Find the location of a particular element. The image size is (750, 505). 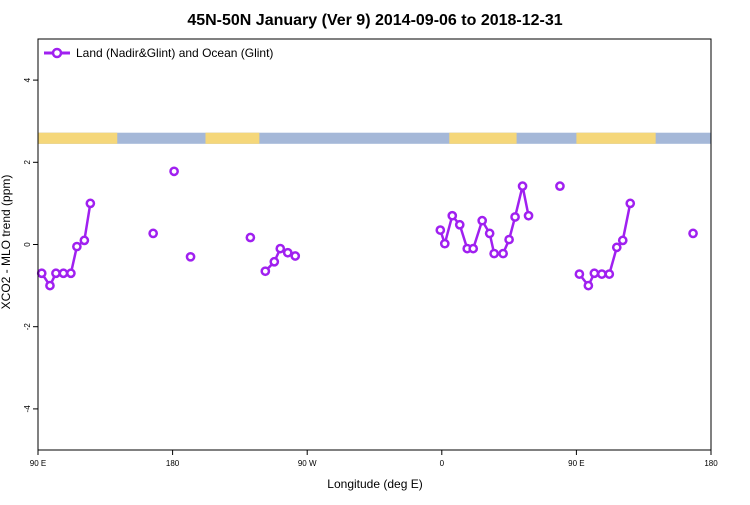

ocean-band is located at coordinates (374, 138).